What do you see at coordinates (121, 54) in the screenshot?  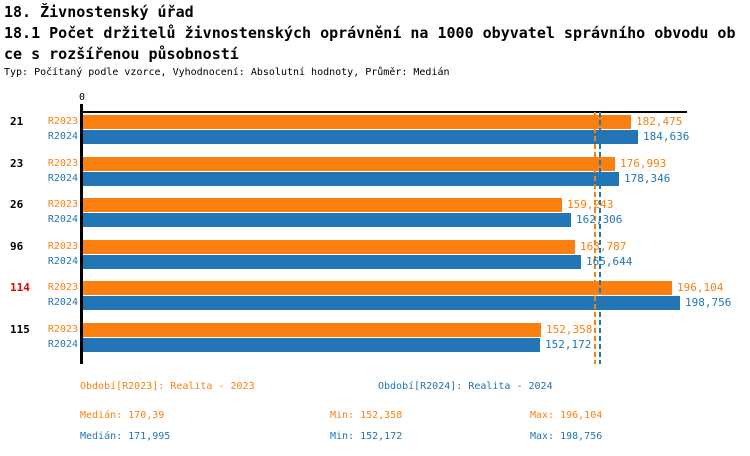 I see `chart-title-line-2: ce s rozšířenou působností` at bounding box center [121, 54].